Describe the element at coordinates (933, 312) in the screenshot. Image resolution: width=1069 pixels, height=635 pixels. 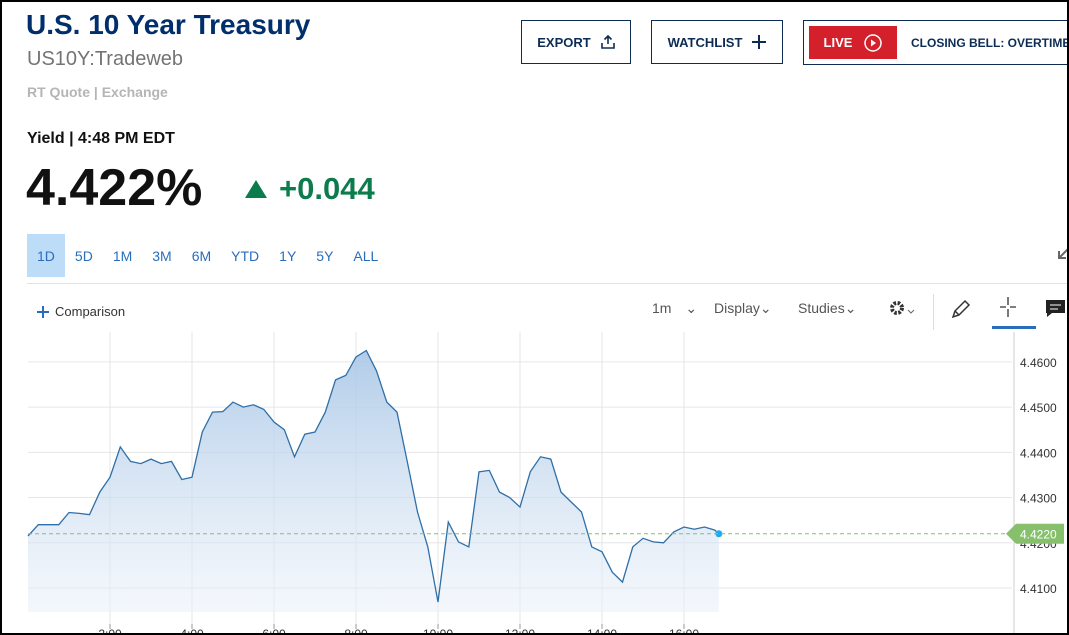
I see `toolbar-divider` at that location.